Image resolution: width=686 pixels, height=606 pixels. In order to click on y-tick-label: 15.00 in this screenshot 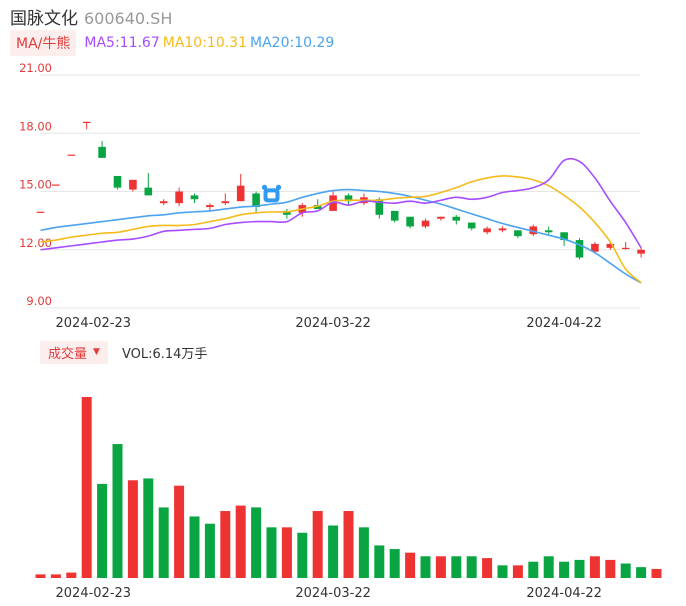, I will do `click(35, 185)`.